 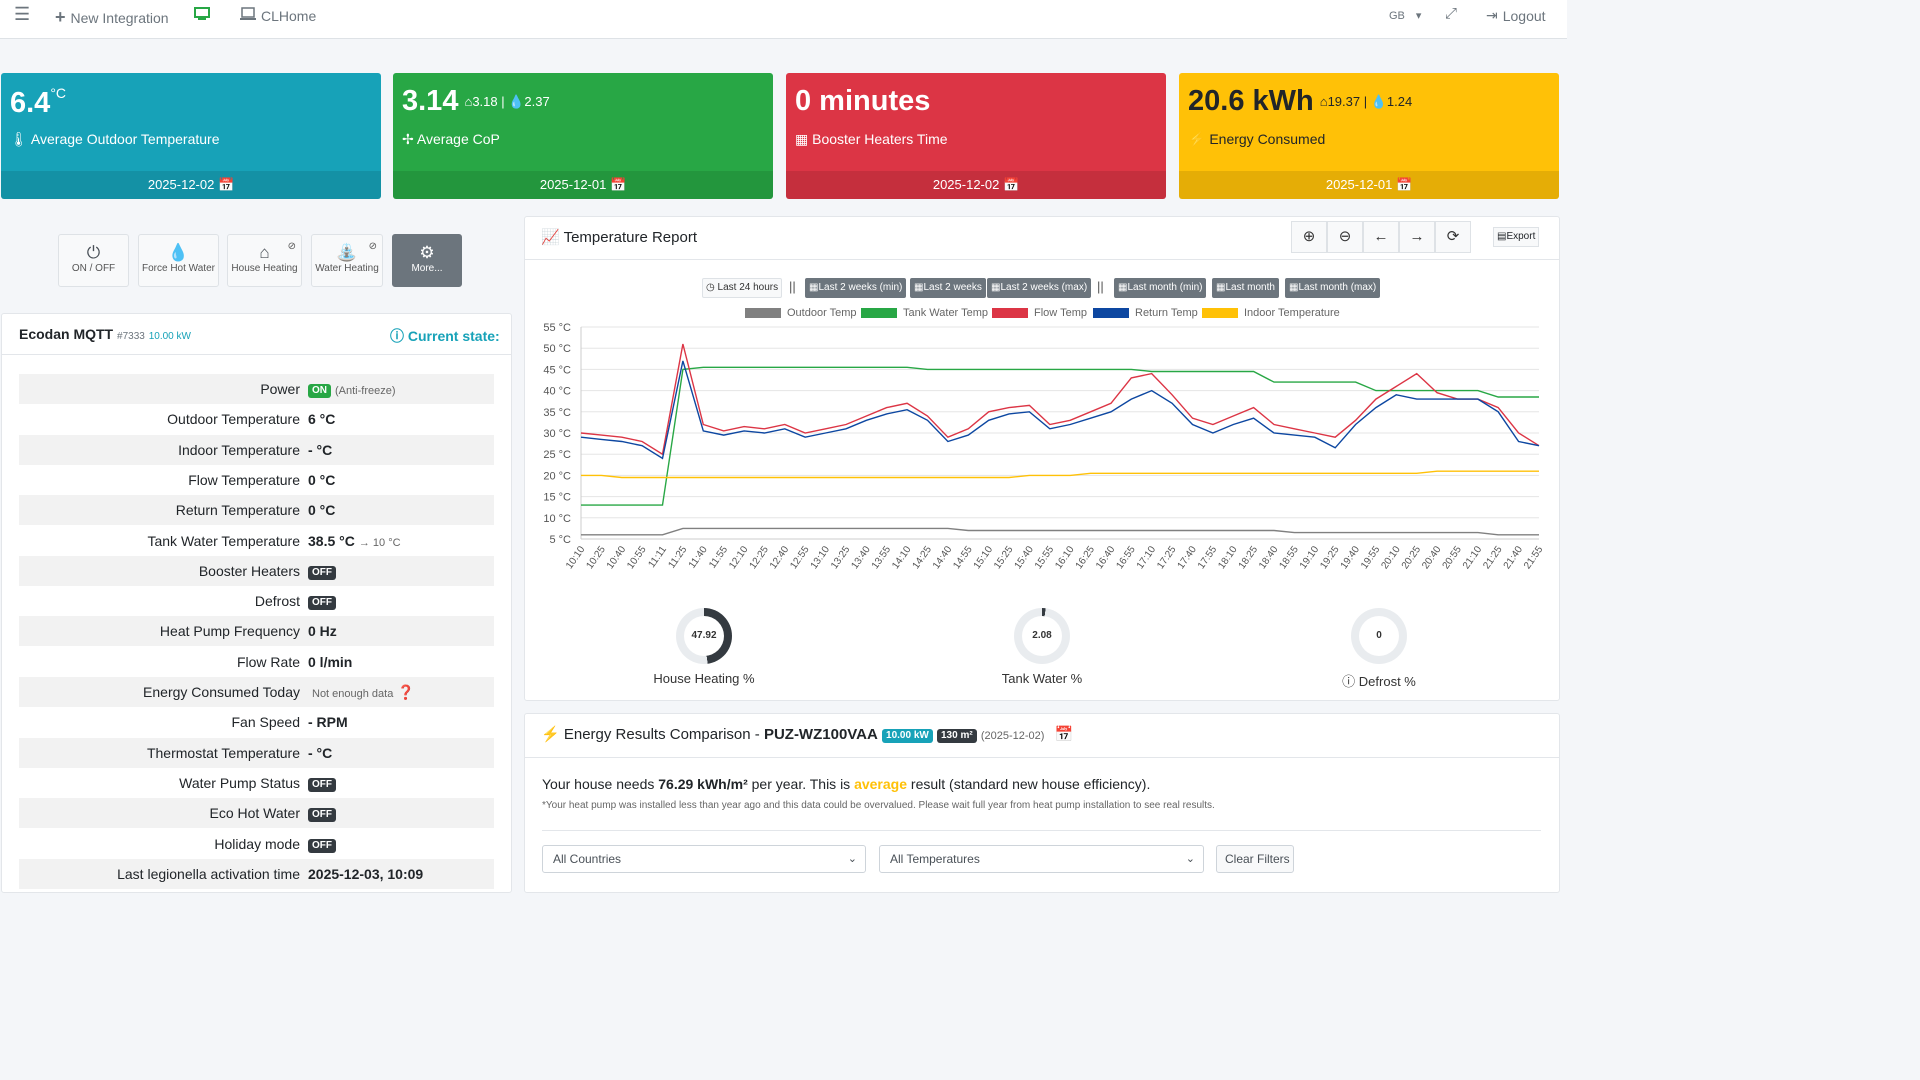 I want to click on logout-link: ⇥ Logout, so click(x=1516, y=15).